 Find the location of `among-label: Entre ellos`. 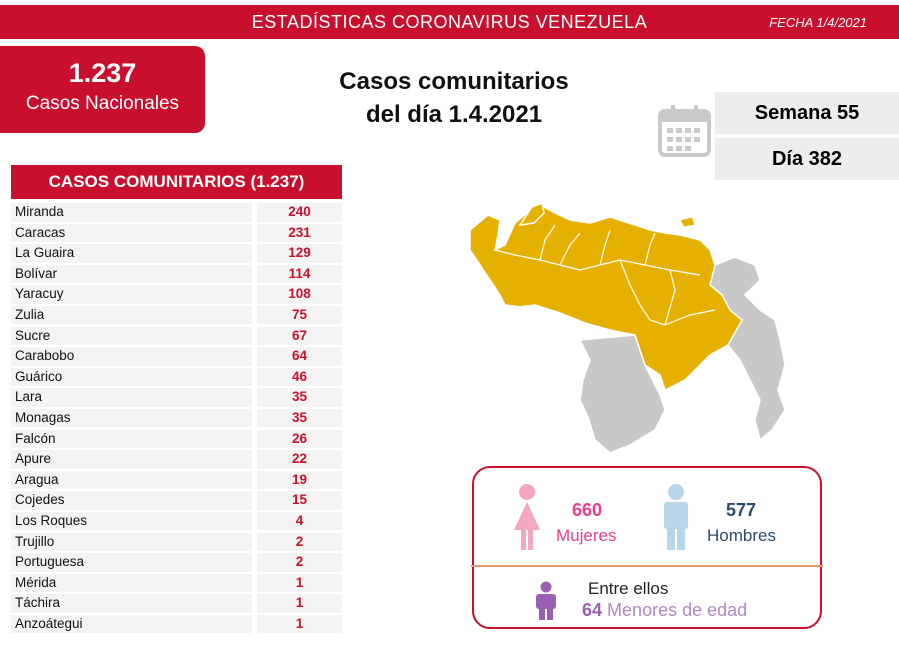

among-label: Entre ellos is located at coordinates (628, 588).